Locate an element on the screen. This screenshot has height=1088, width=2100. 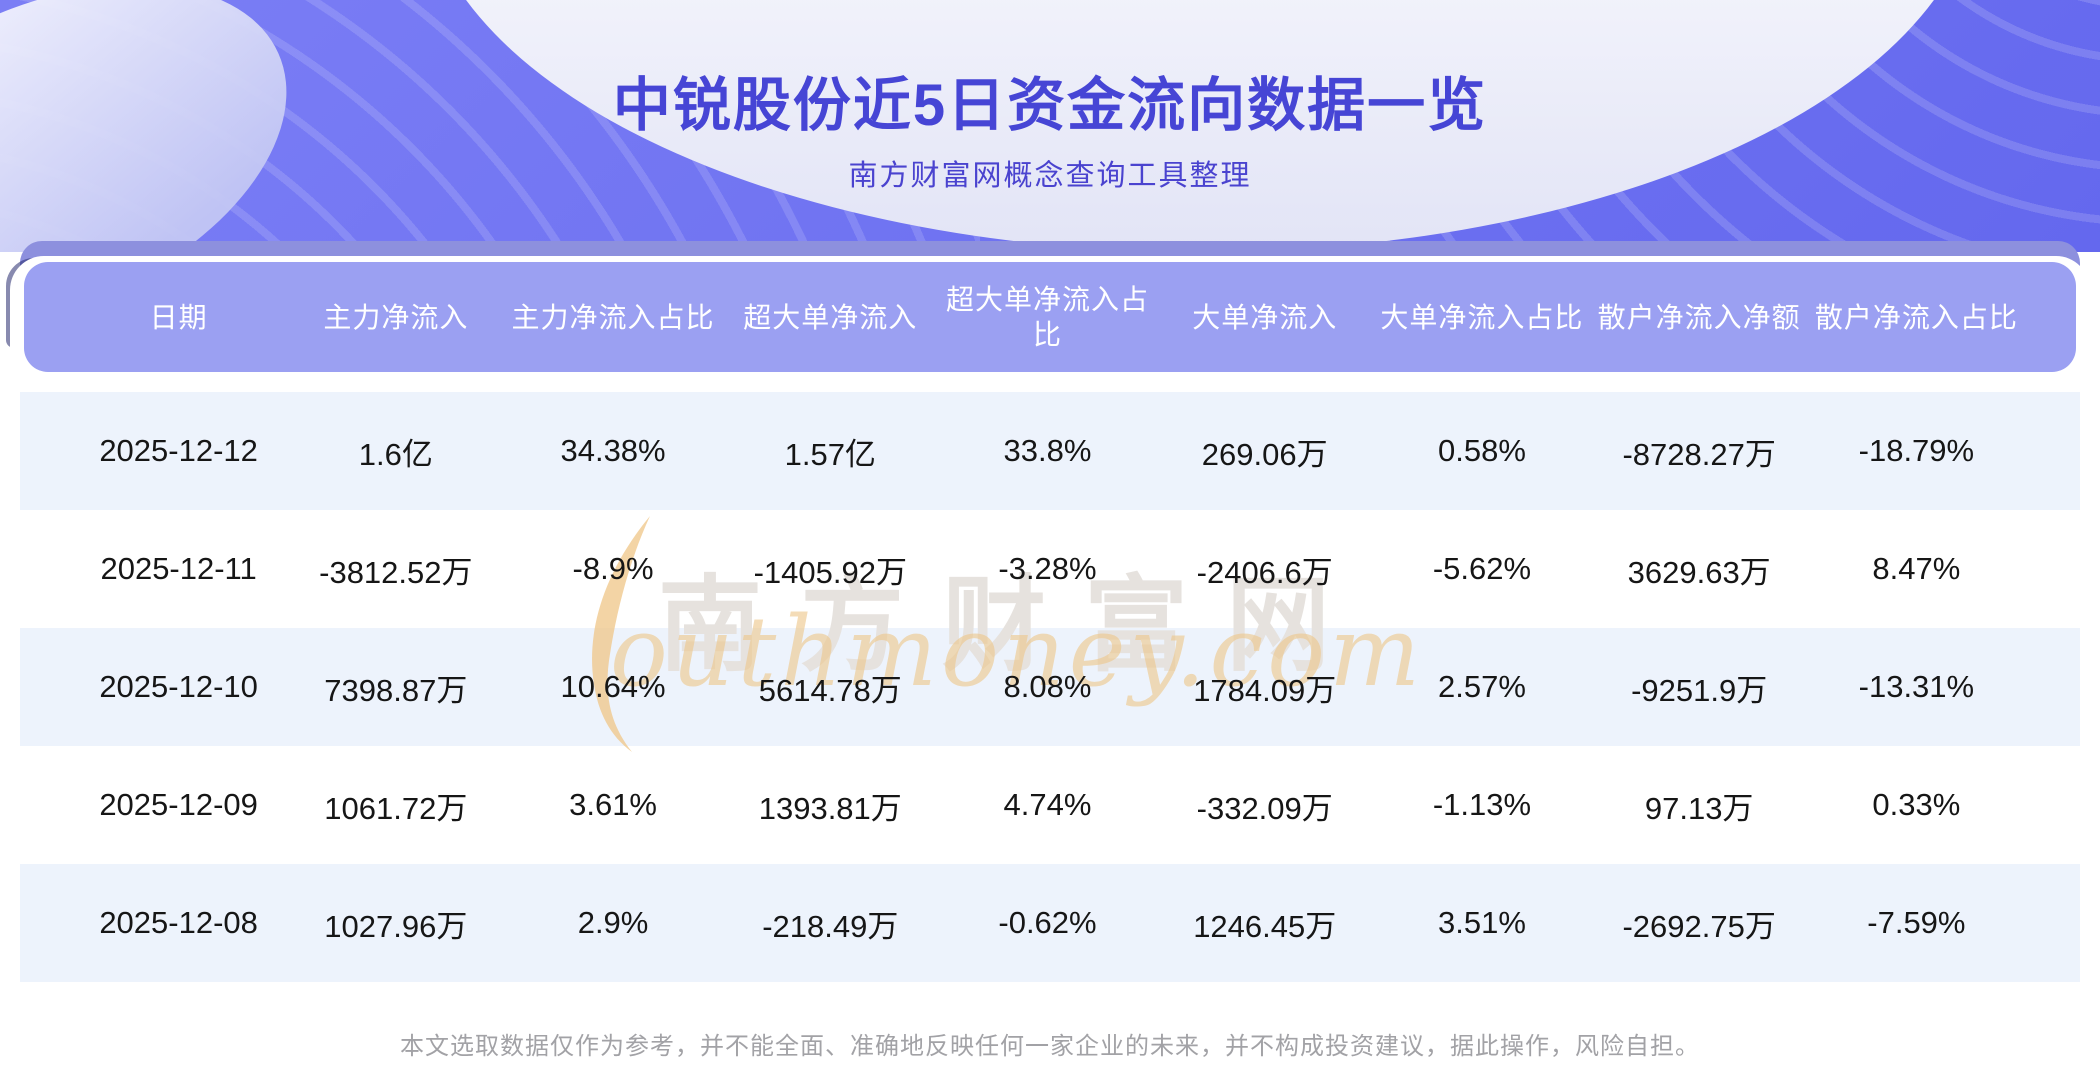
column-header: 大单净流入占比 is located at coordinates (1482, 317).